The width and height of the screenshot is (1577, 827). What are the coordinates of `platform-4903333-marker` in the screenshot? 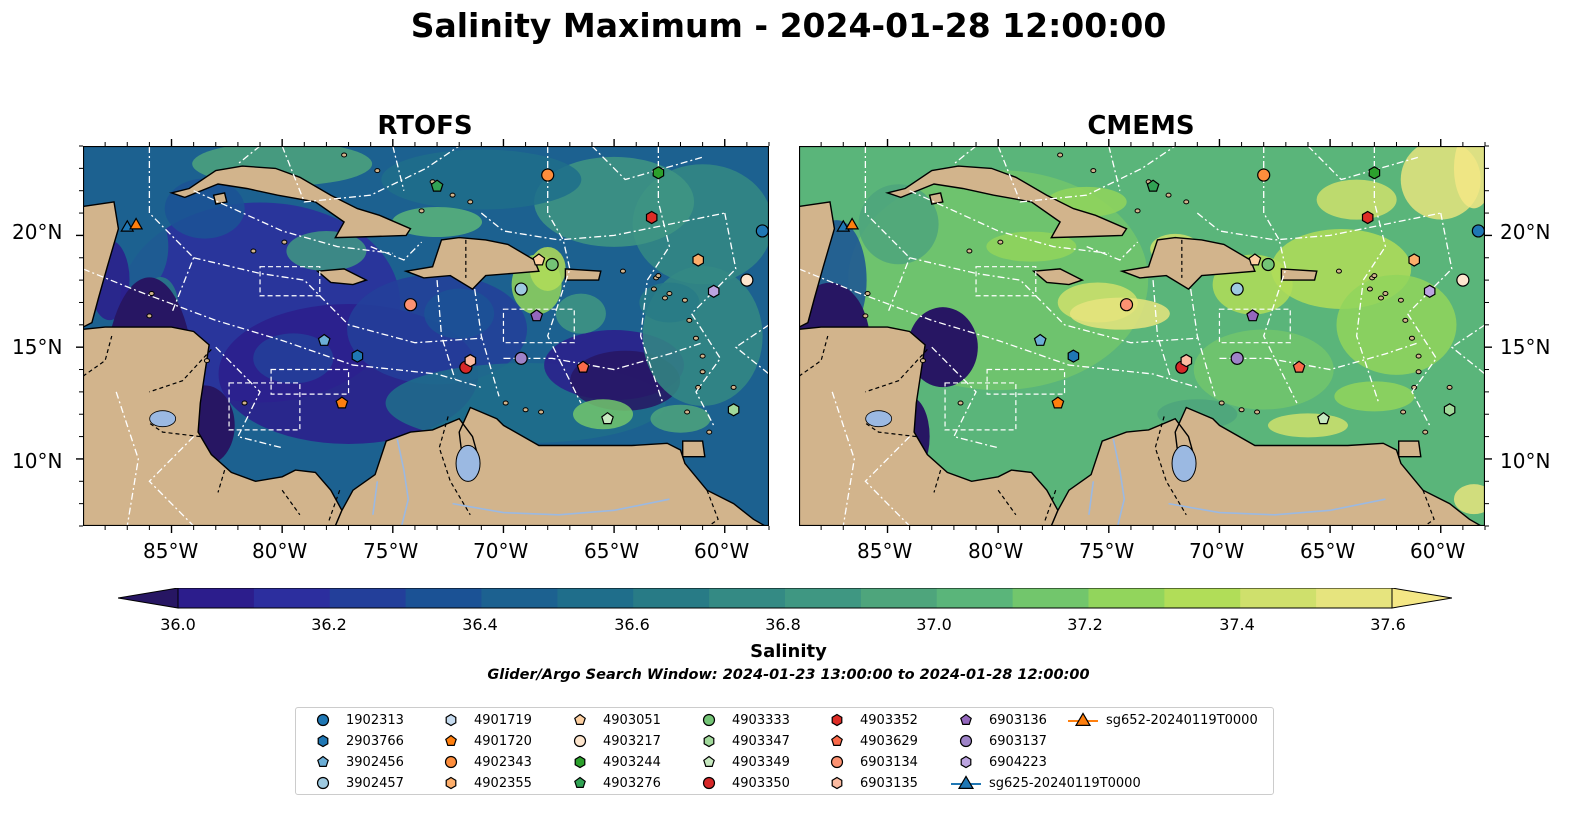 It's located at (552, 264).